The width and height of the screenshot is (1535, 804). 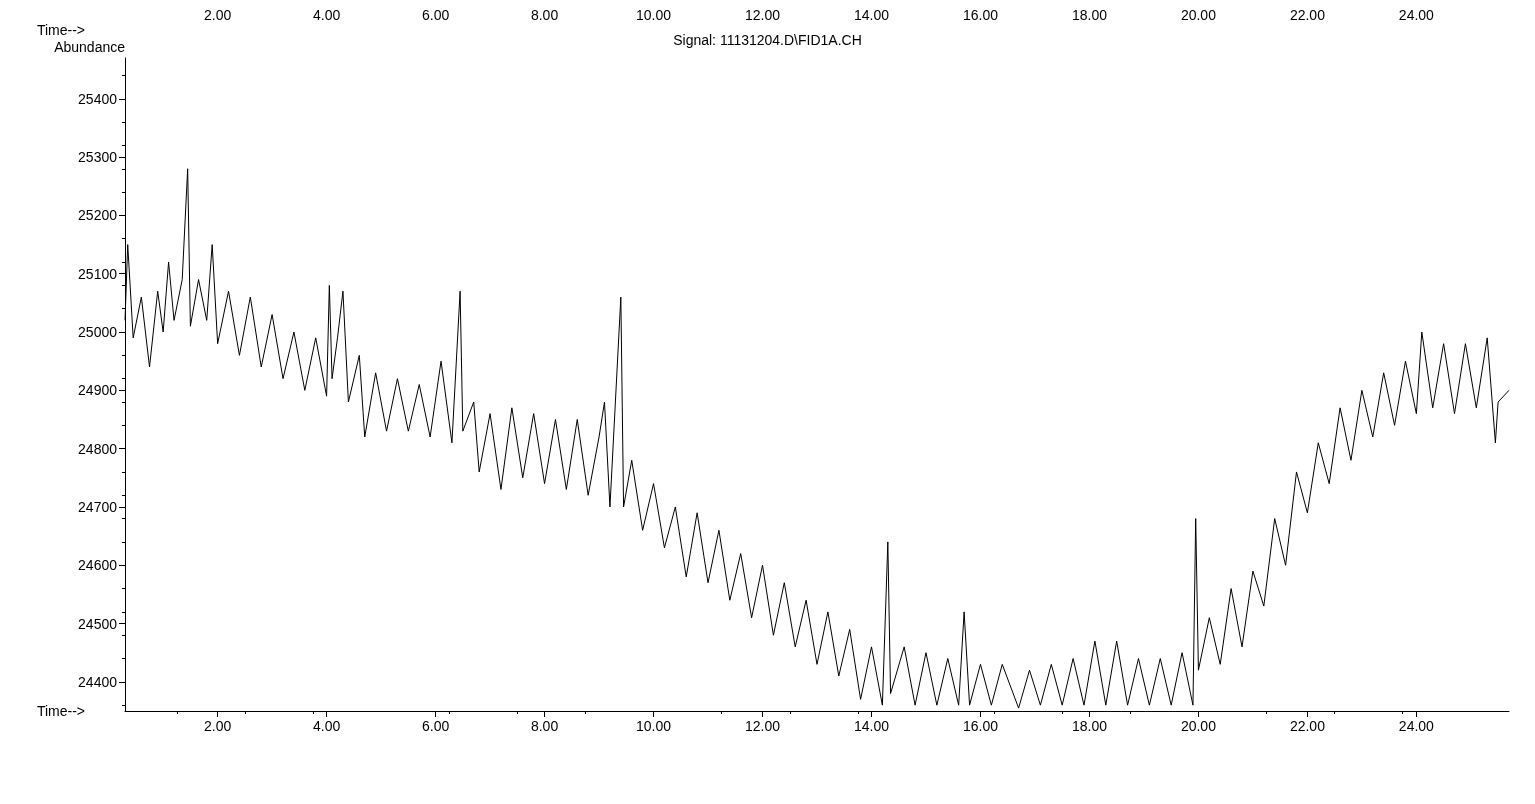 I want to click on x2-tick-label: 6.00, so click(x=435, y=15).